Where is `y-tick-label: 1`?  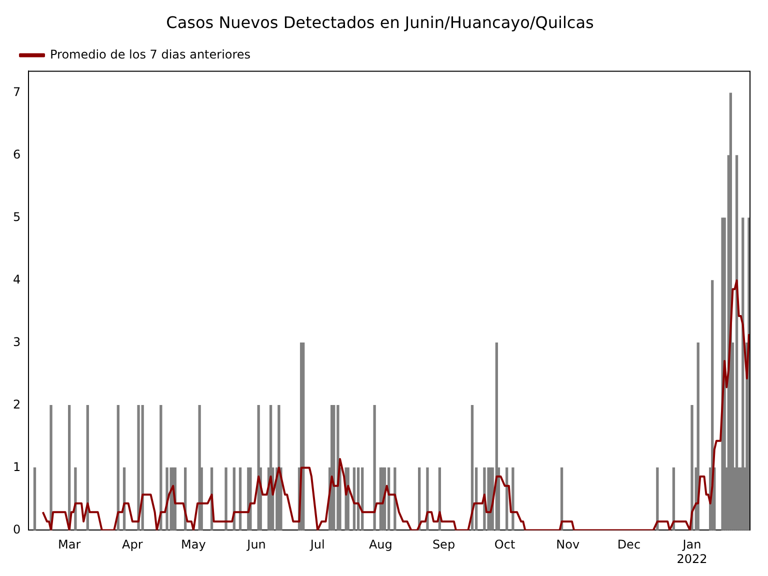 y-tick-label: 1 is located at coordinates (16, 467).